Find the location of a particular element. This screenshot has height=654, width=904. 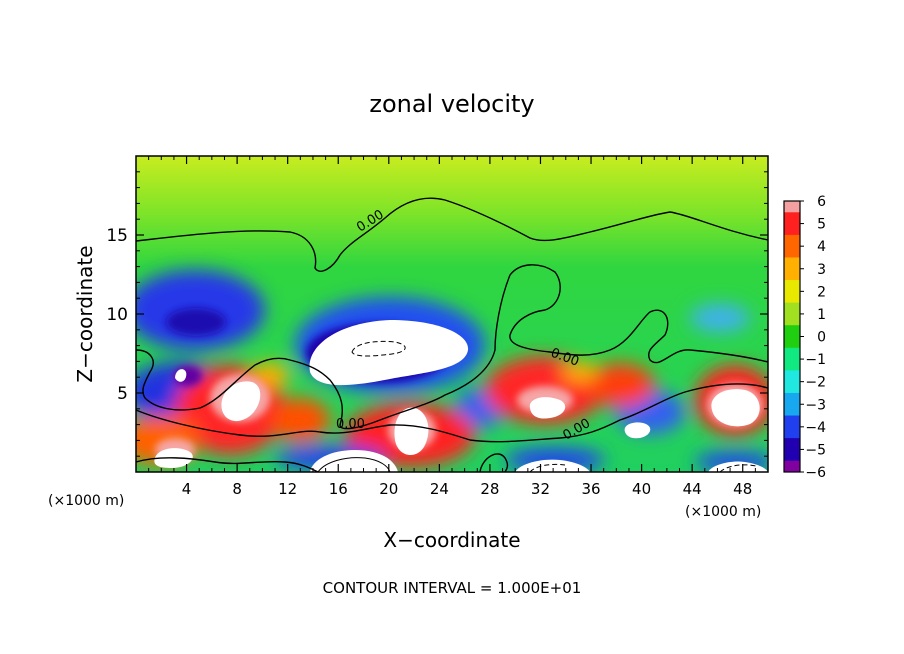

contour-label: 0.00 is located at coordinates (350, 424).